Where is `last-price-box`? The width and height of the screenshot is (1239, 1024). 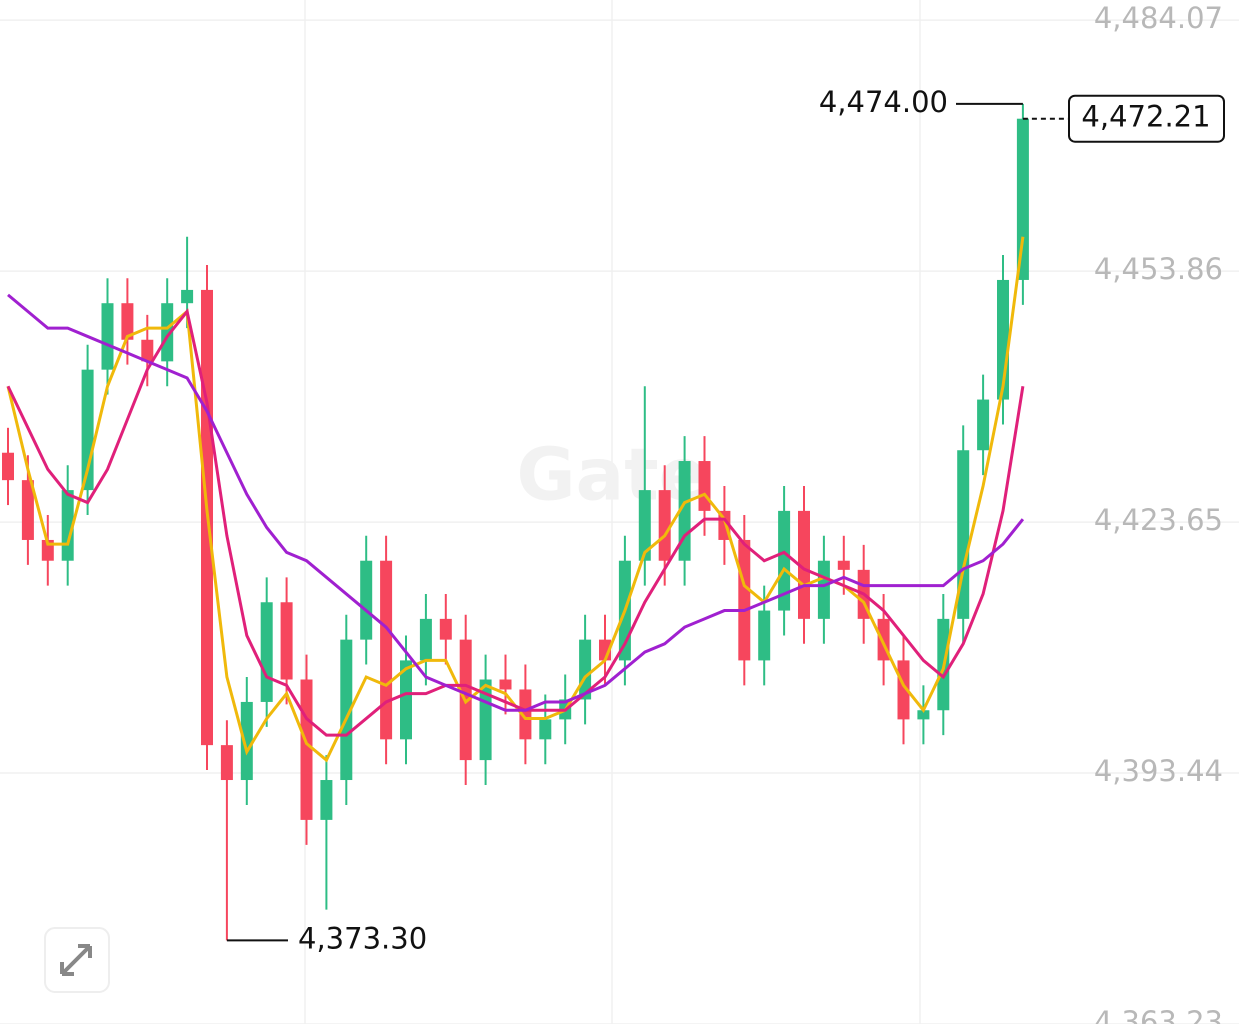
last-price-box is located at coordinates (1146, 118).